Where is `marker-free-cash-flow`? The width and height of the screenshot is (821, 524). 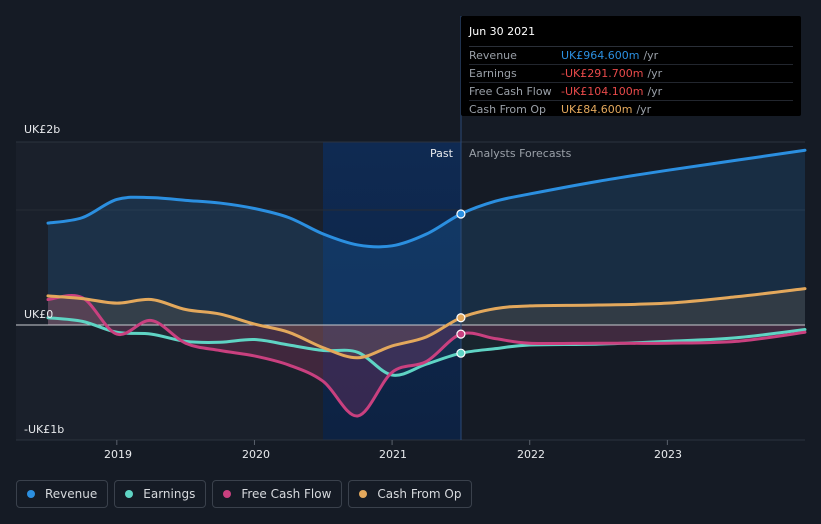
marker-free-cash-flow is located at coordinates (461, 334).